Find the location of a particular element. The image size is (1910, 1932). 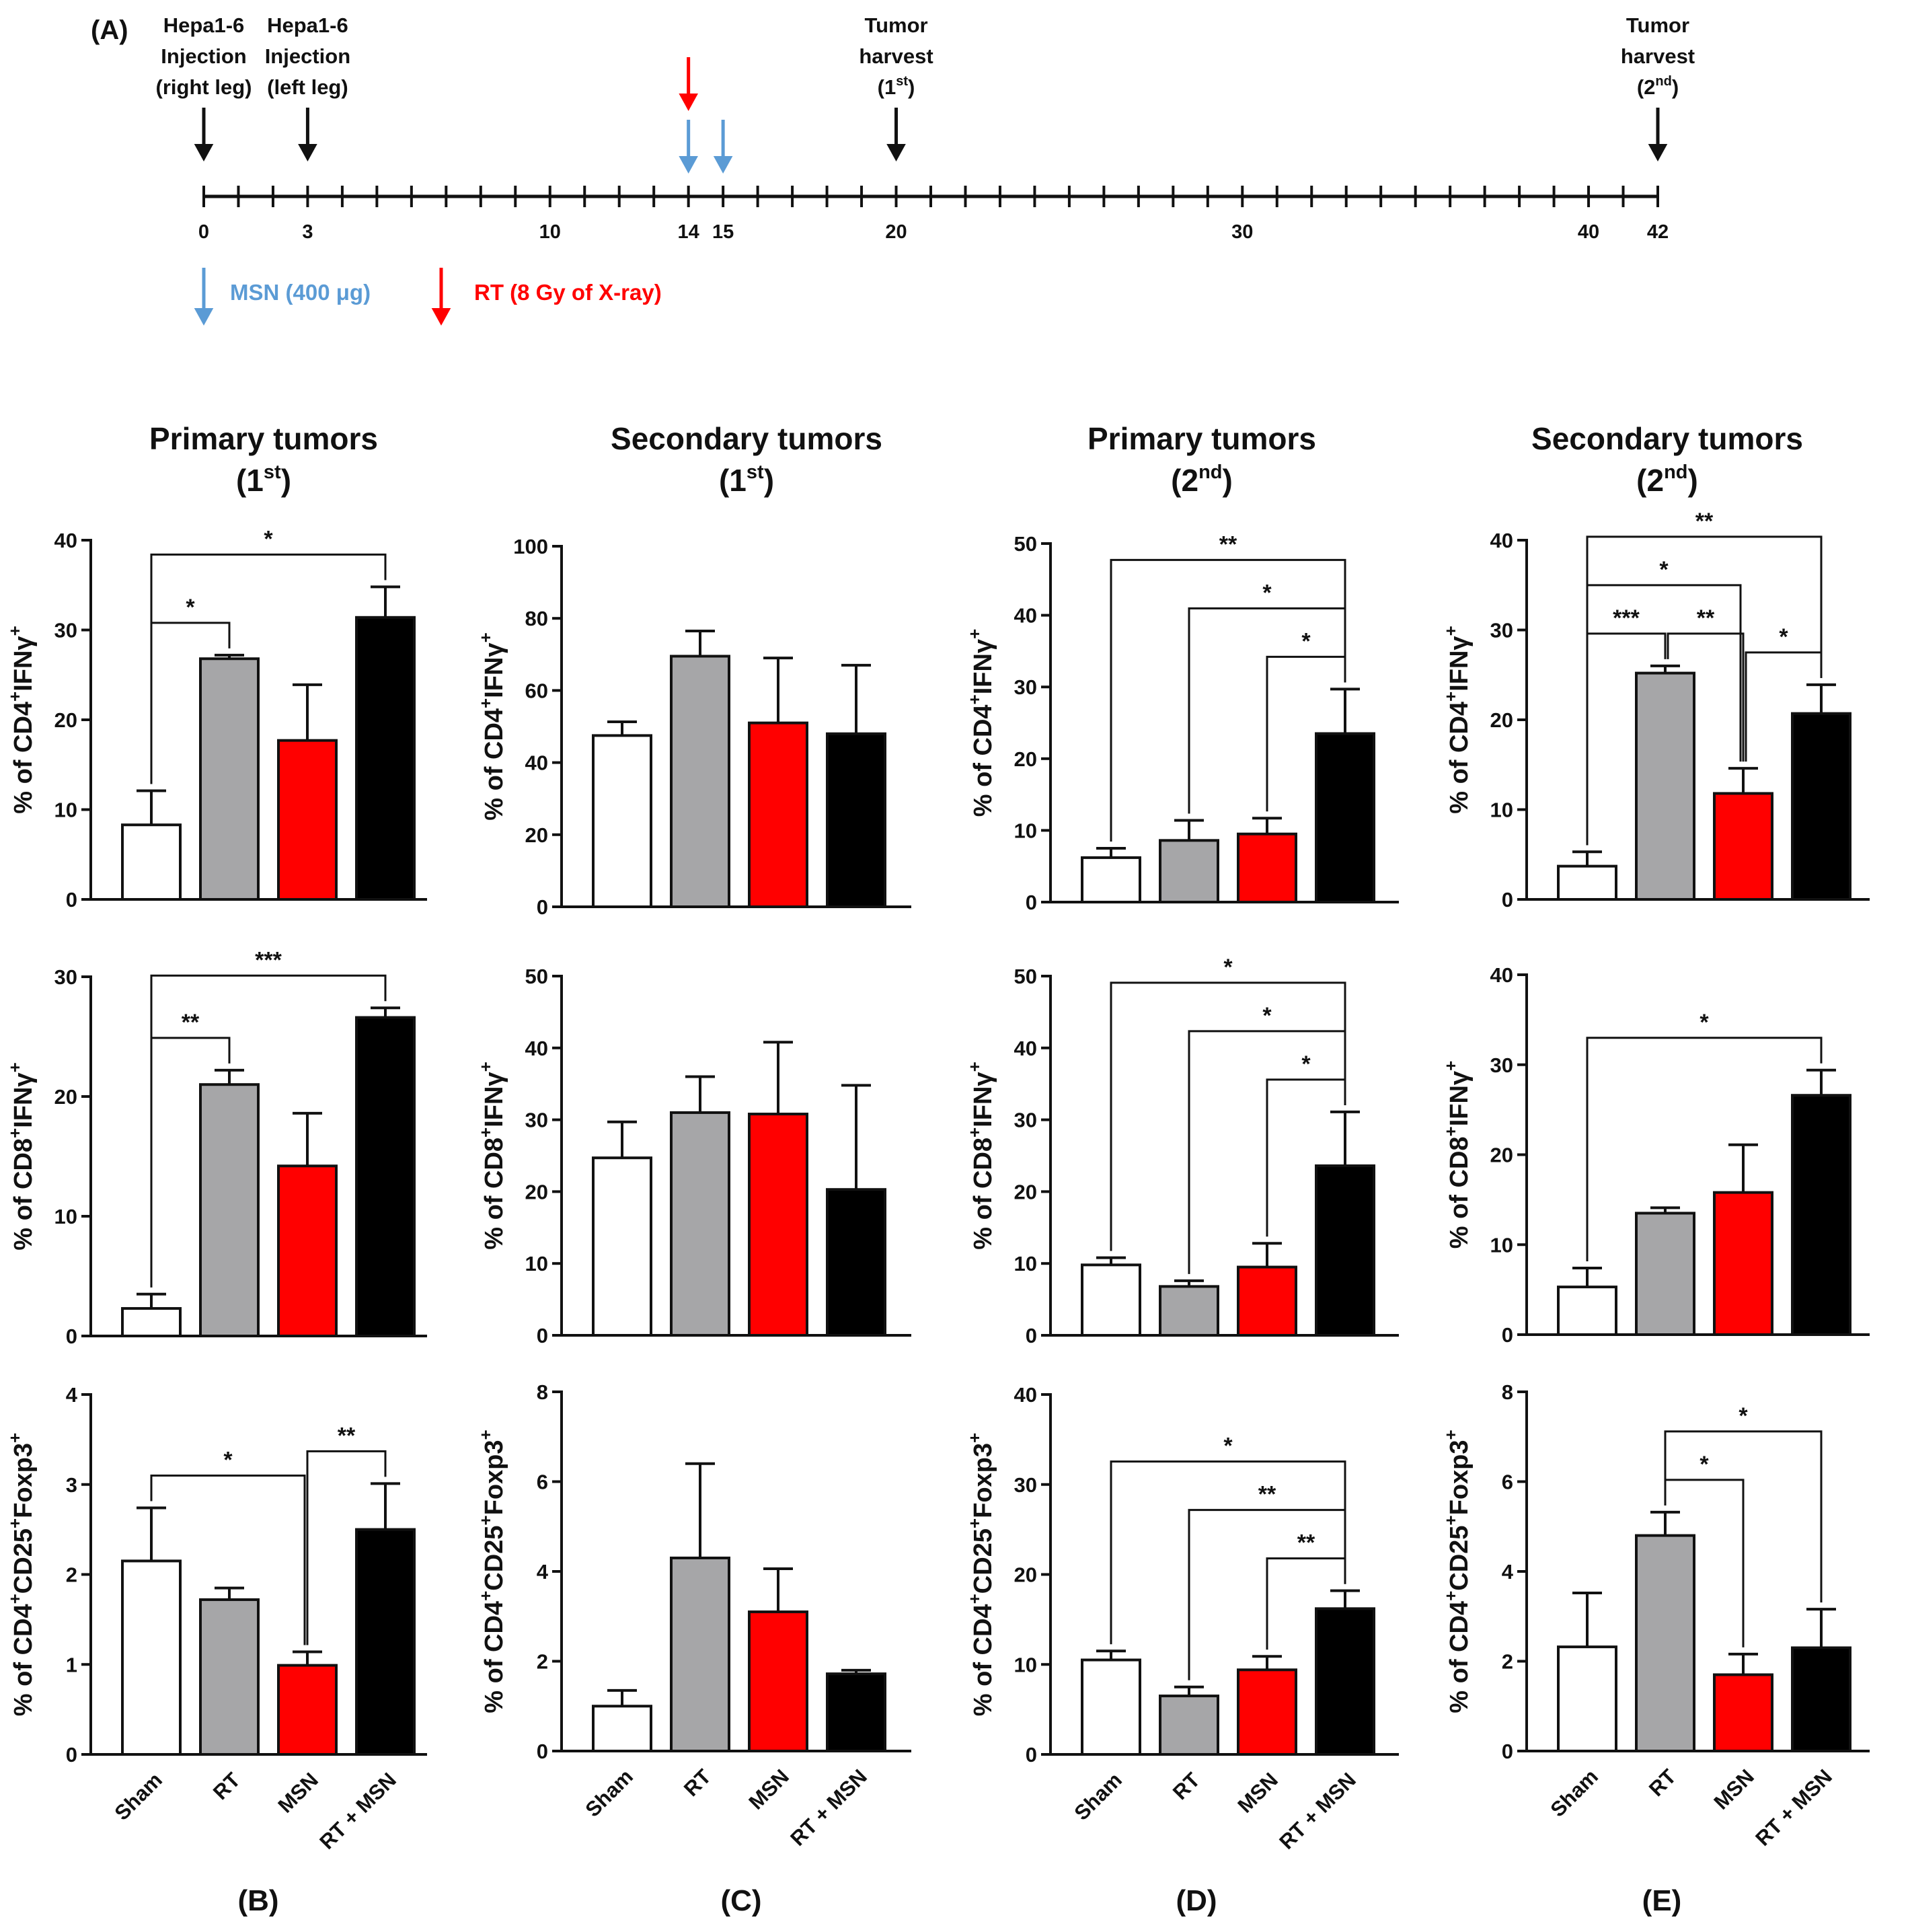

msn-arrow is located at coordinates (723, 147).